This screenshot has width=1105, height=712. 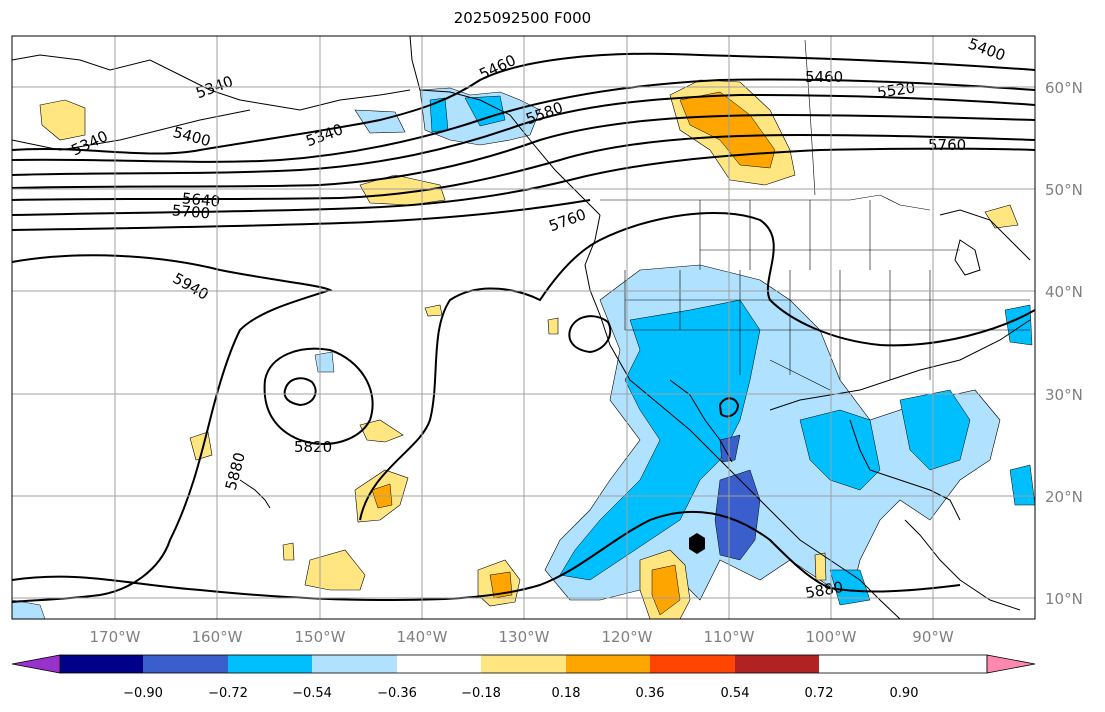 What do you see at coordinates (1064, 343) in the screenshot?
I see `latitude-labels: 60°N 50°N 40°N 30°N 20°N 10°N` at bounding box center [1064, 343].